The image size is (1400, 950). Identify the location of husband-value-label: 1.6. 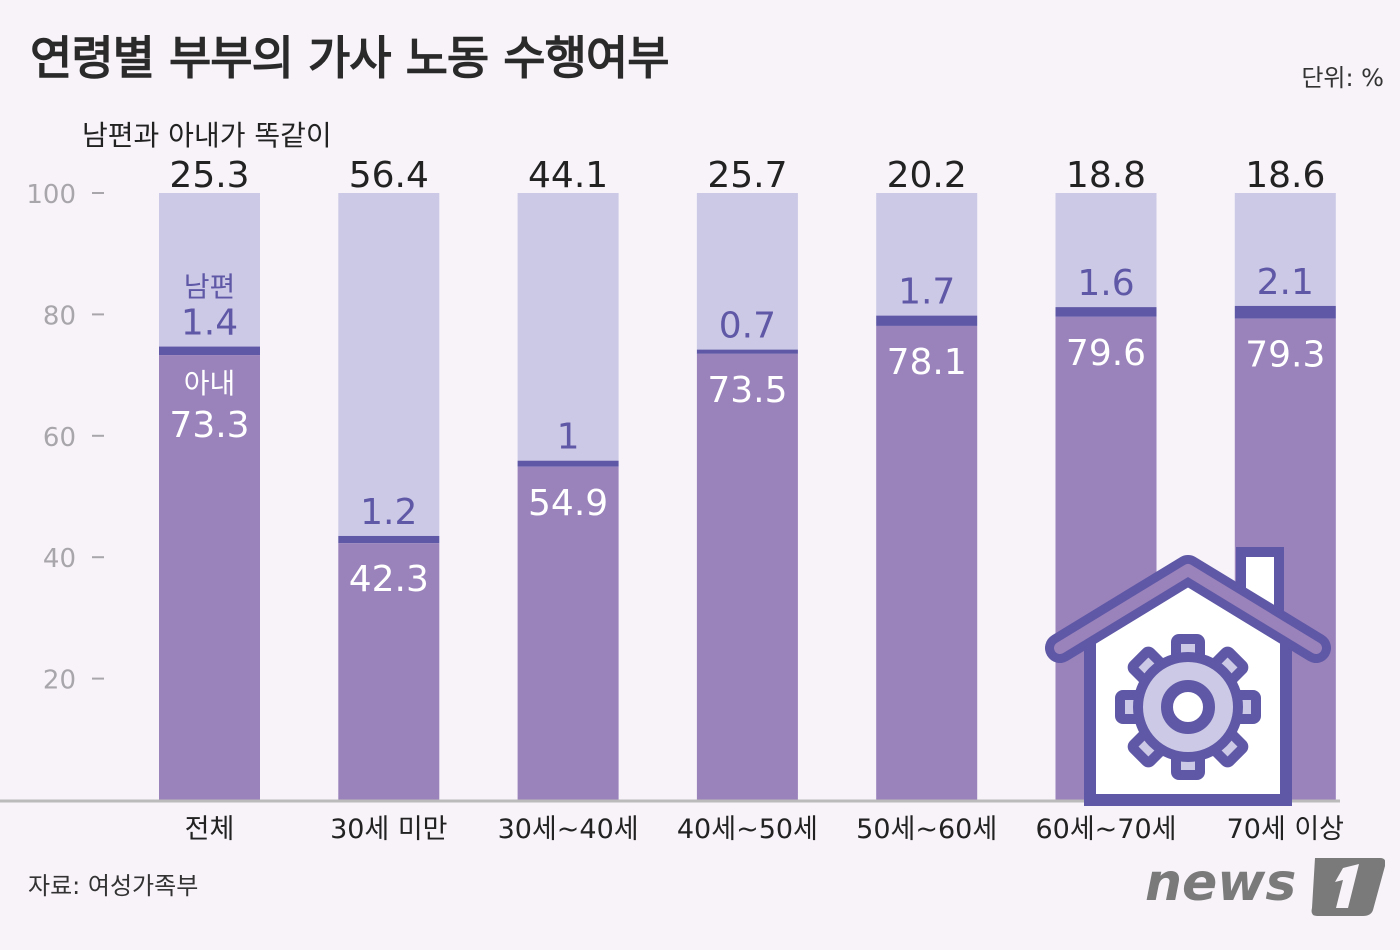
(1105, 283).